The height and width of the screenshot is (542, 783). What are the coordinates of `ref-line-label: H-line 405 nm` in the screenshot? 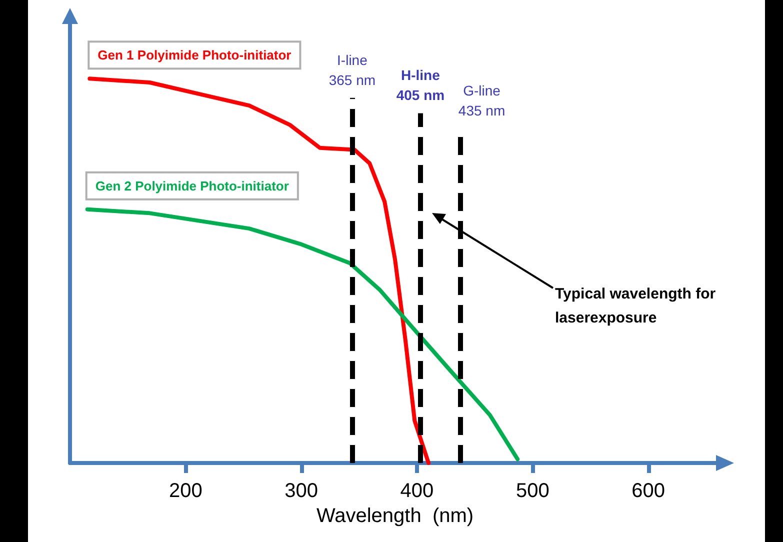 It's located at (420, 85).